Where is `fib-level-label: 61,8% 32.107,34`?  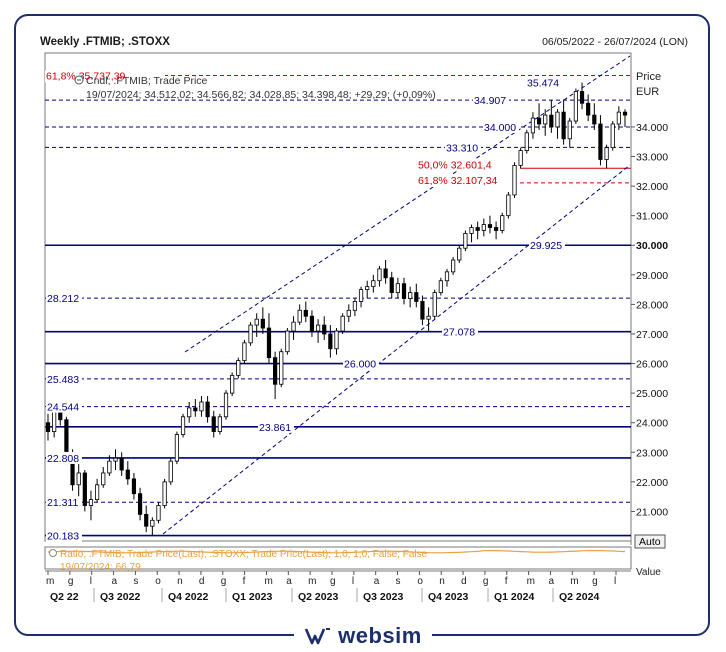
fib-level-label: 61,8% 32.107,34 is located at coordinates (458, 181).